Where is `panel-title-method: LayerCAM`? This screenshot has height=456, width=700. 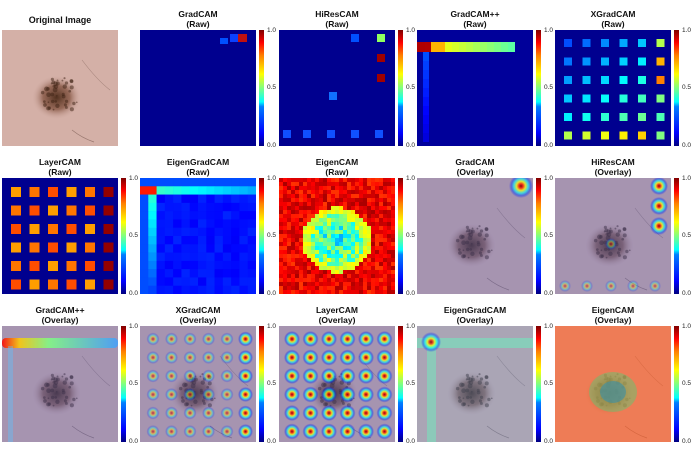
panel-title-method: LayerCAM is located at coordinates (337, 310).